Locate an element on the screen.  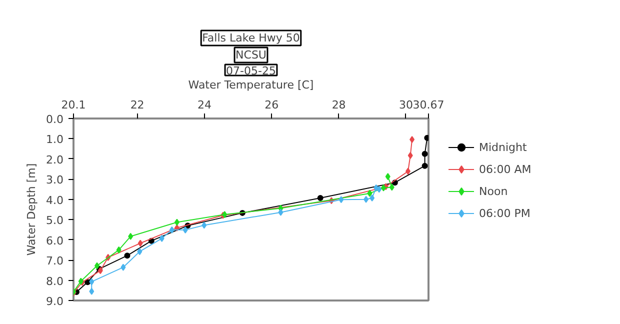
y-tick-label: 7.0 is located at coordinates (55, 261).